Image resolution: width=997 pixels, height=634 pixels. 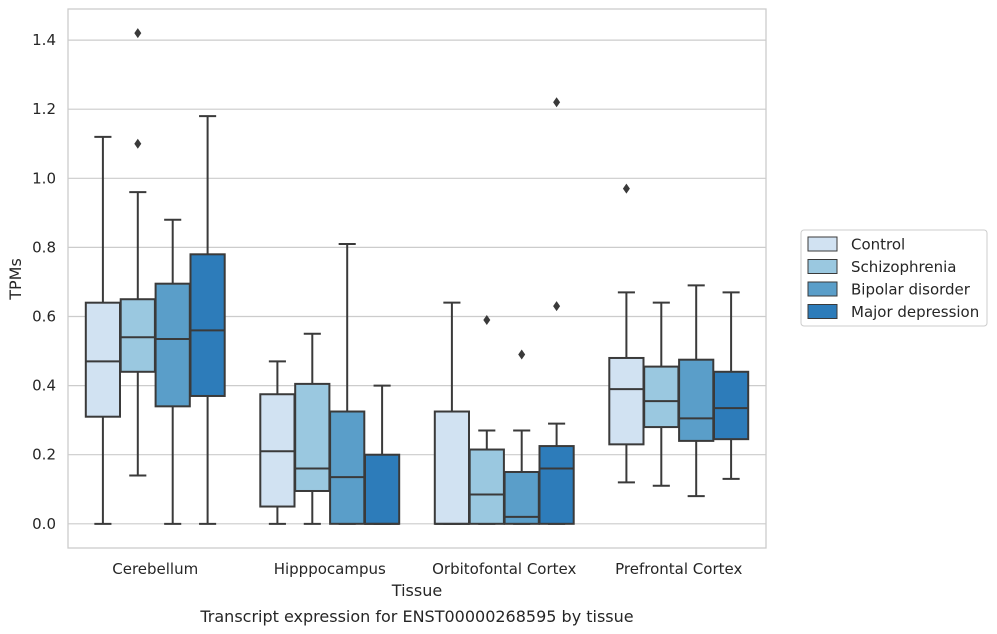 I want to click on y-tick-label: 0.0, so click(x=44, y=524).